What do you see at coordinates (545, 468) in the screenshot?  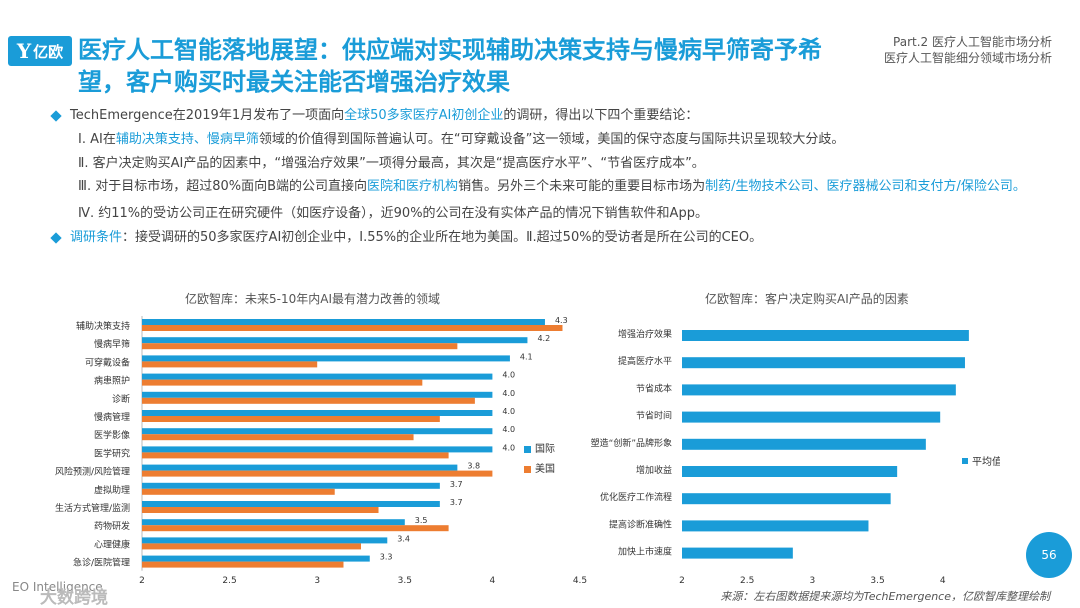 I see `legend-label: 美国` at bounding box center [545, 468].